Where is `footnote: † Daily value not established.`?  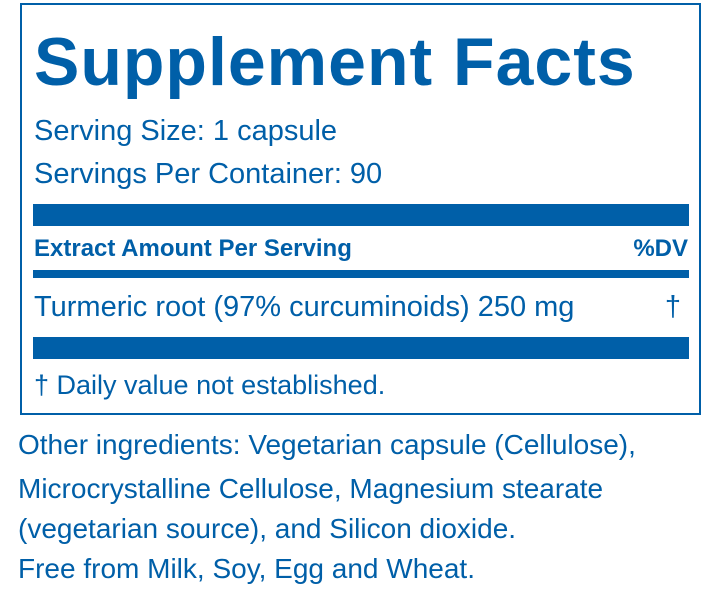 footnote: † Daily value not established. is located at coordinates (210, 385).